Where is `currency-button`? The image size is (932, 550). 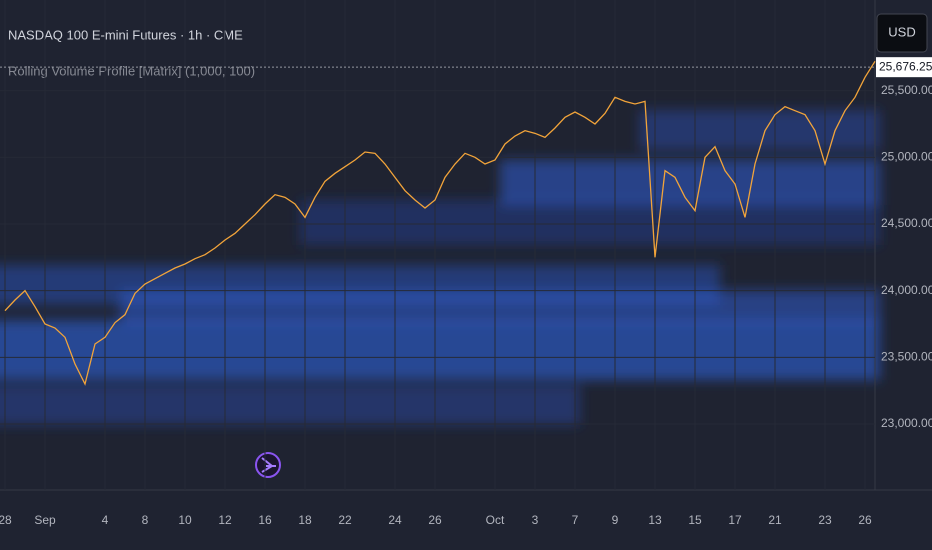 currency-button is located at coordinates (902, 33).